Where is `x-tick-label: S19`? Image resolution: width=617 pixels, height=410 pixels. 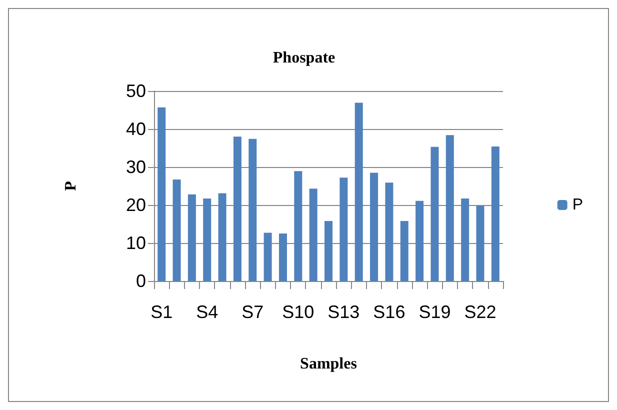
x-tick-label: S19 is located at coordinates (434, 312).